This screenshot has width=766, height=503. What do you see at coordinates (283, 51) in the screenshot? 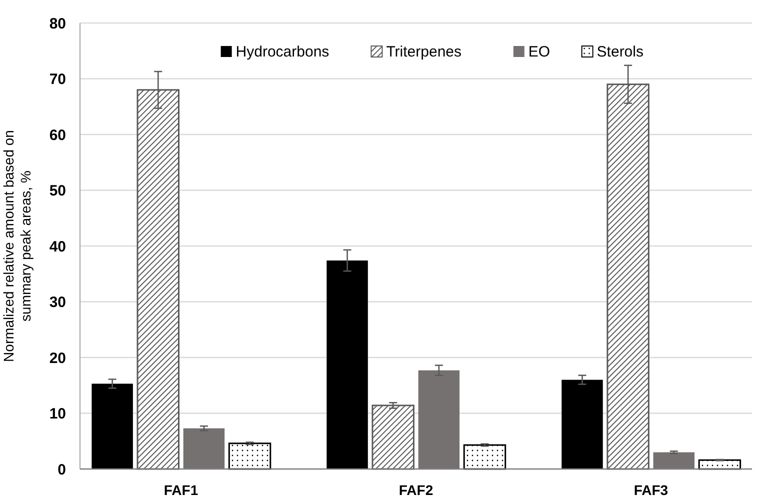
I see `legend-label: Hydrocarbons` at bounding box center [283, 51].